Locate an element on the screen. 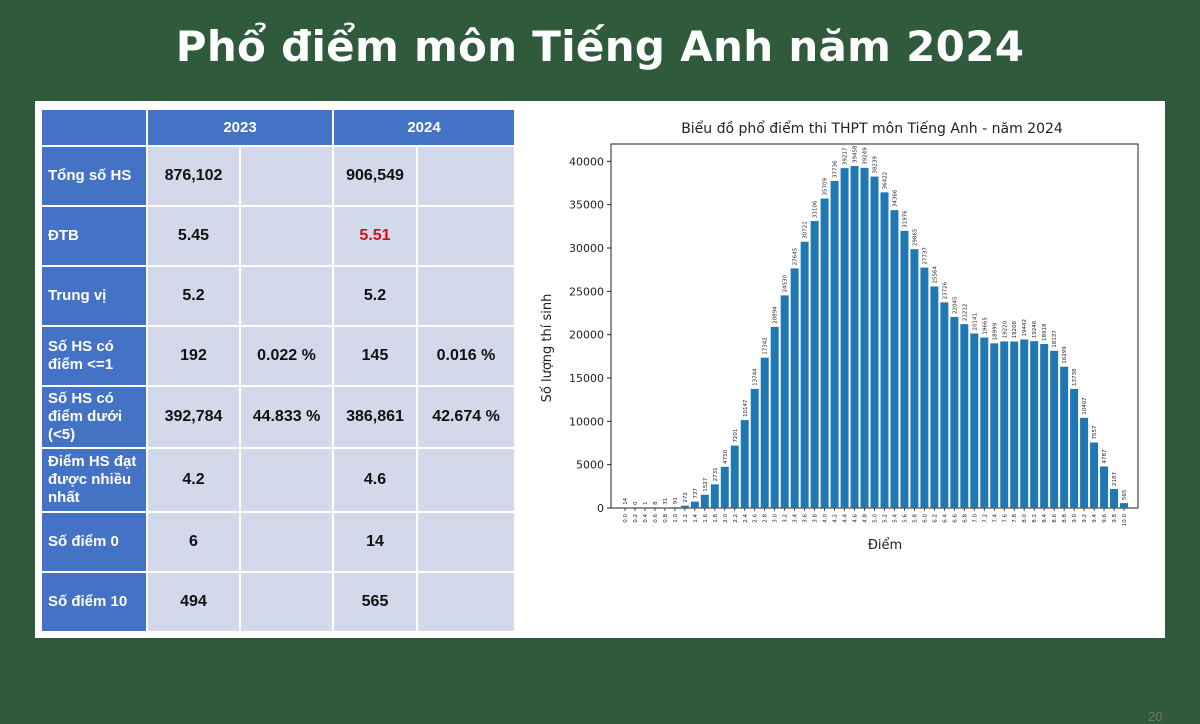  x-tick-label: 0.6 is located at coordinates (656, 518).